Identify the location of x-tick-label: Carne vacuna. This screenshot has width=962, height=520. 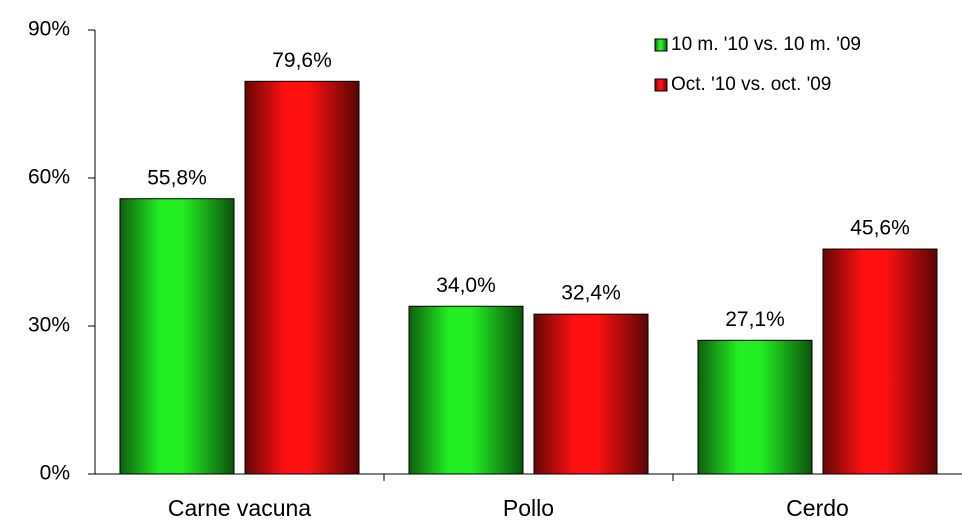
(239, 507).